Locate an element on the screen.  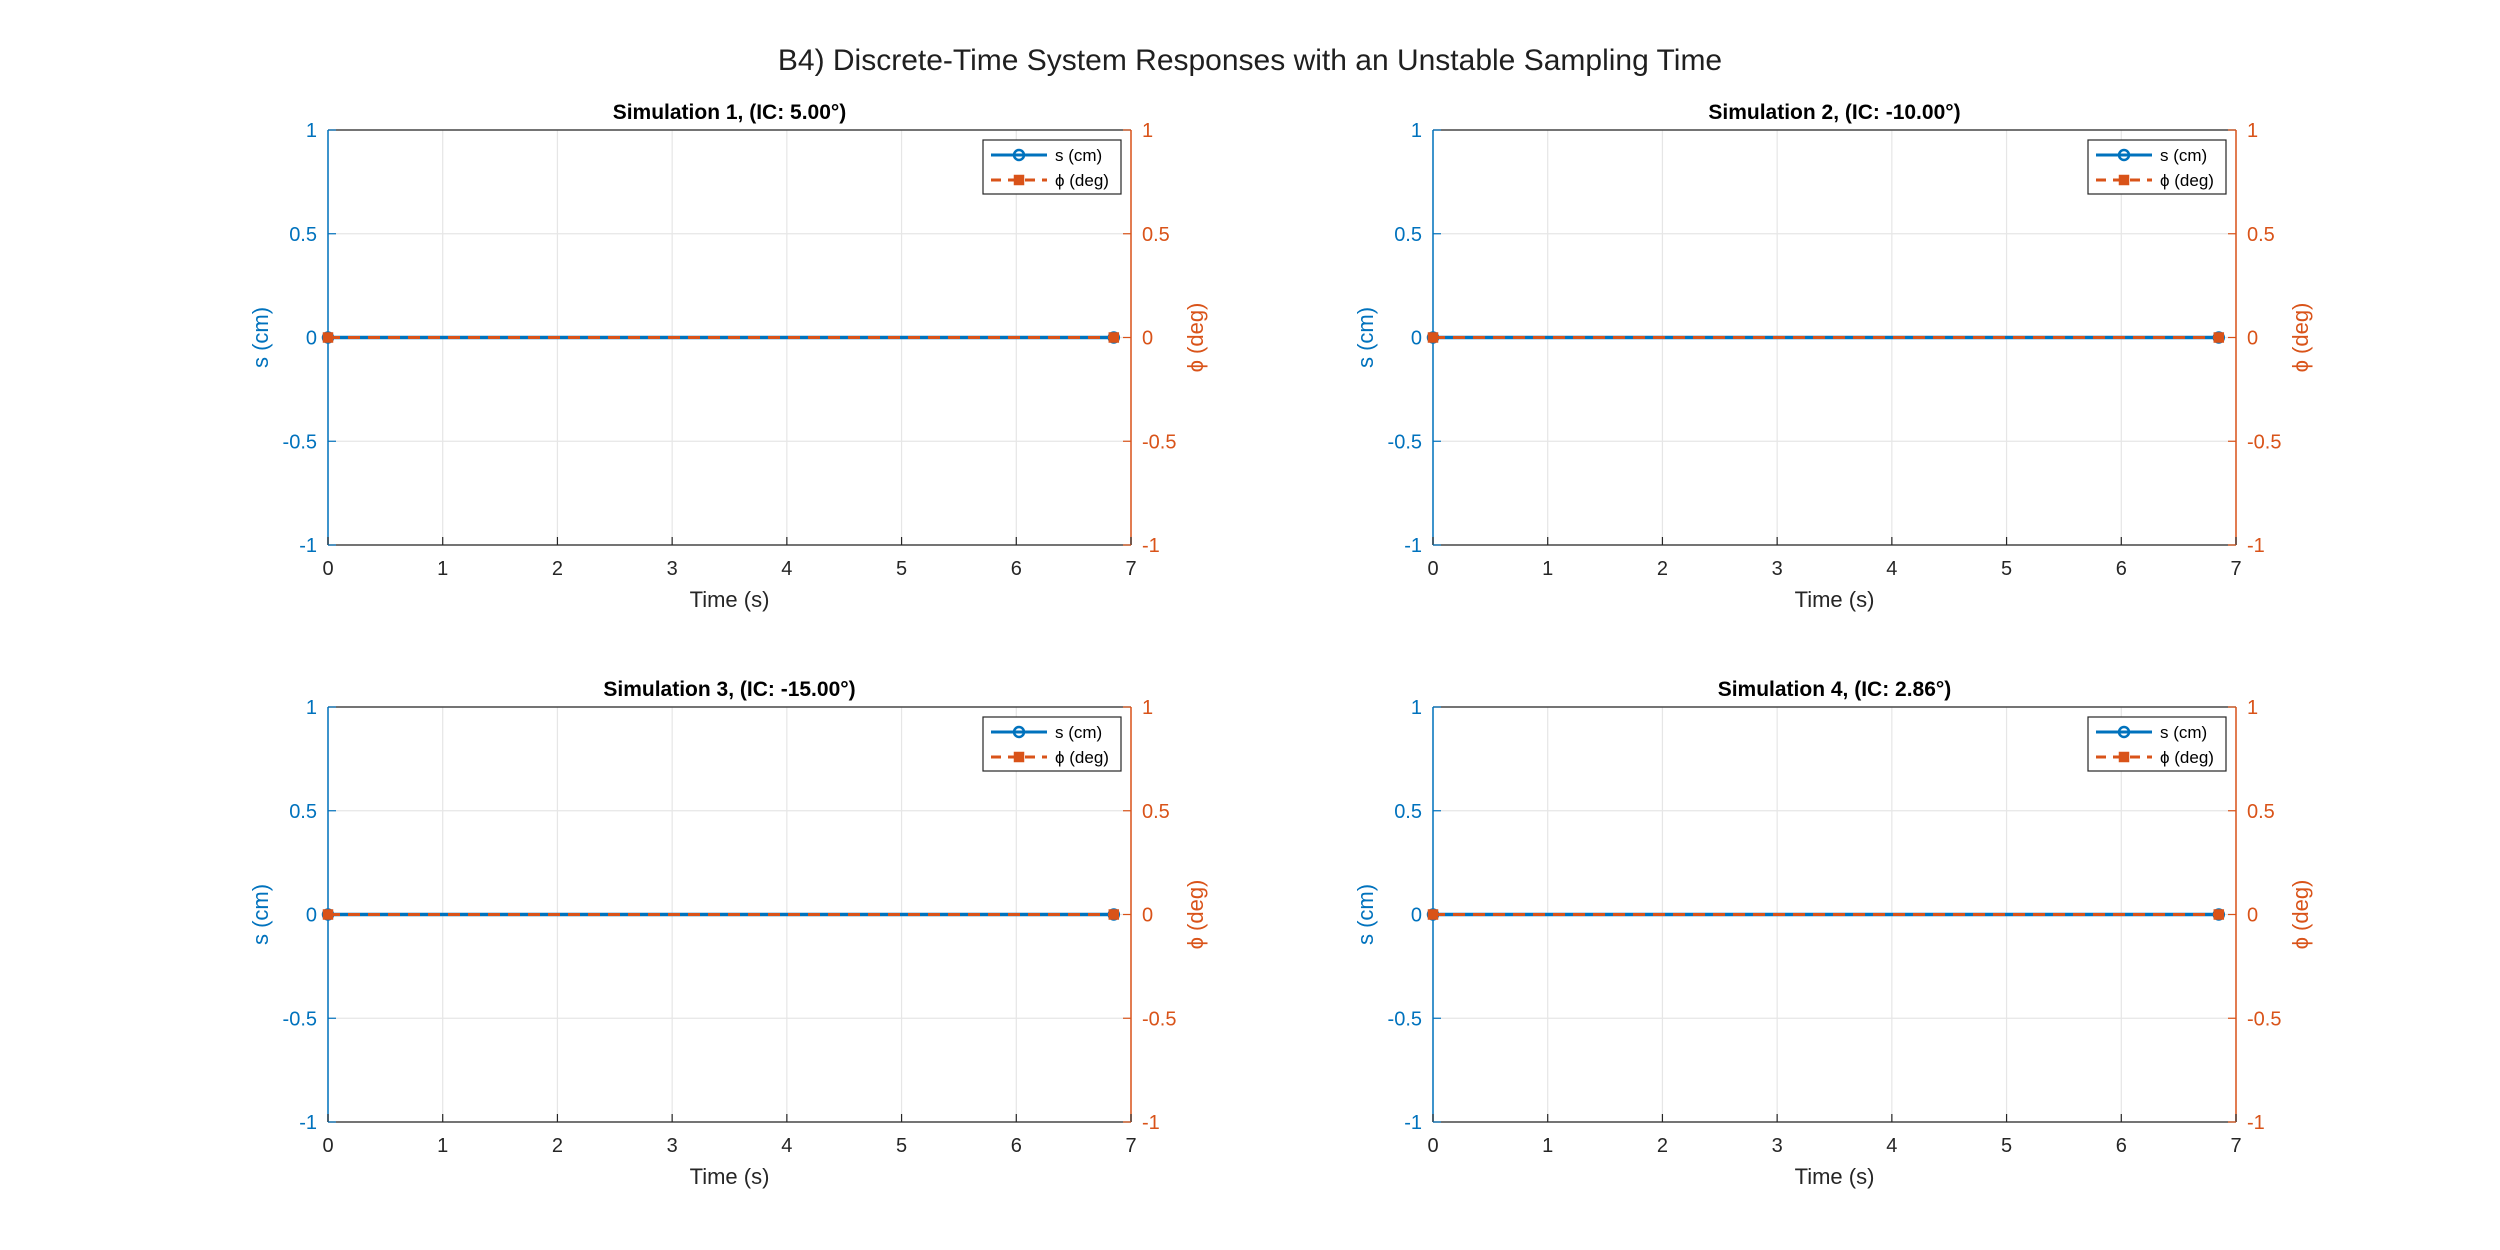
subplot-title: Simulation 2, (IC: -10.00°) is located at coordinates (1834, 112).